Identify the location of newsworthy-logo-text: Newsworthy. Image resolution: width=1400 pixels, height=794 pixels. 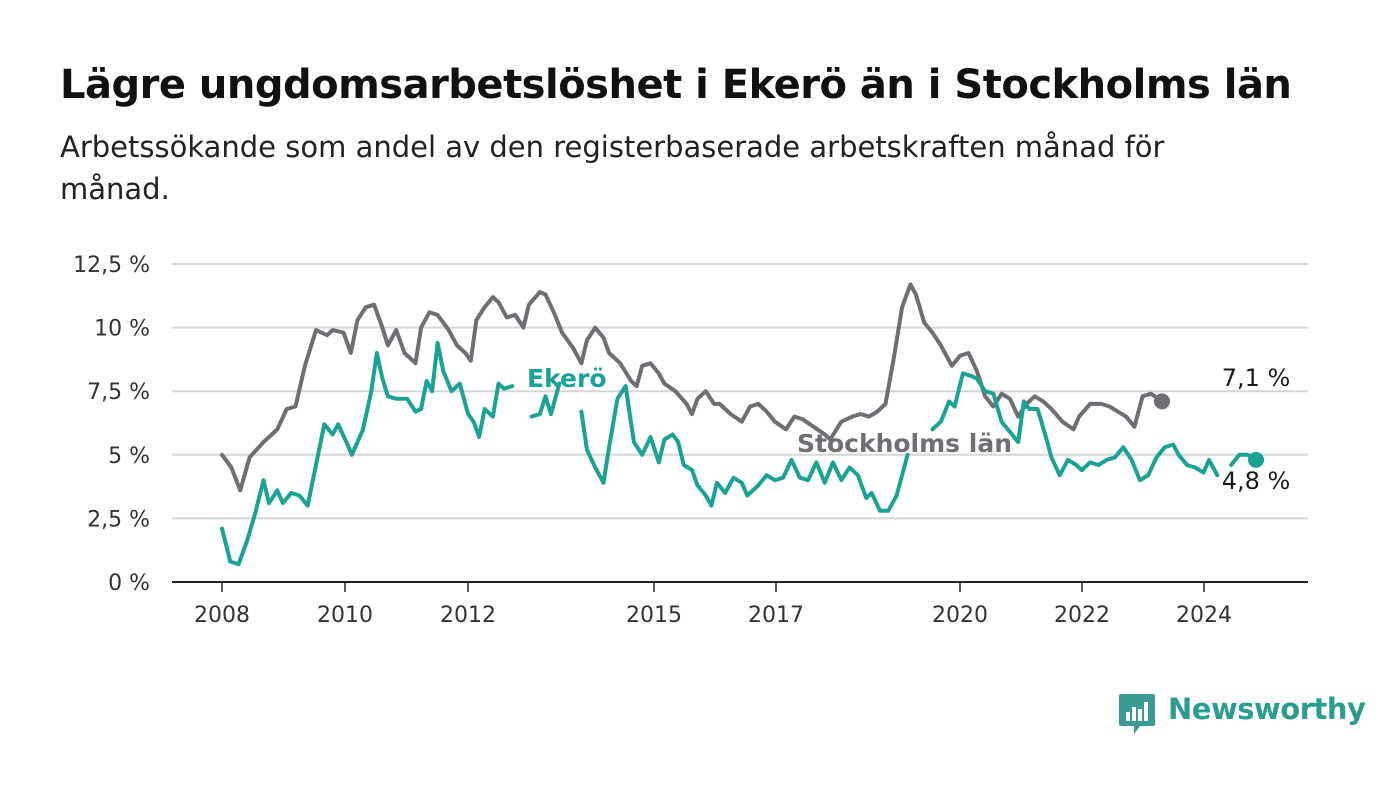
(1267, 709).